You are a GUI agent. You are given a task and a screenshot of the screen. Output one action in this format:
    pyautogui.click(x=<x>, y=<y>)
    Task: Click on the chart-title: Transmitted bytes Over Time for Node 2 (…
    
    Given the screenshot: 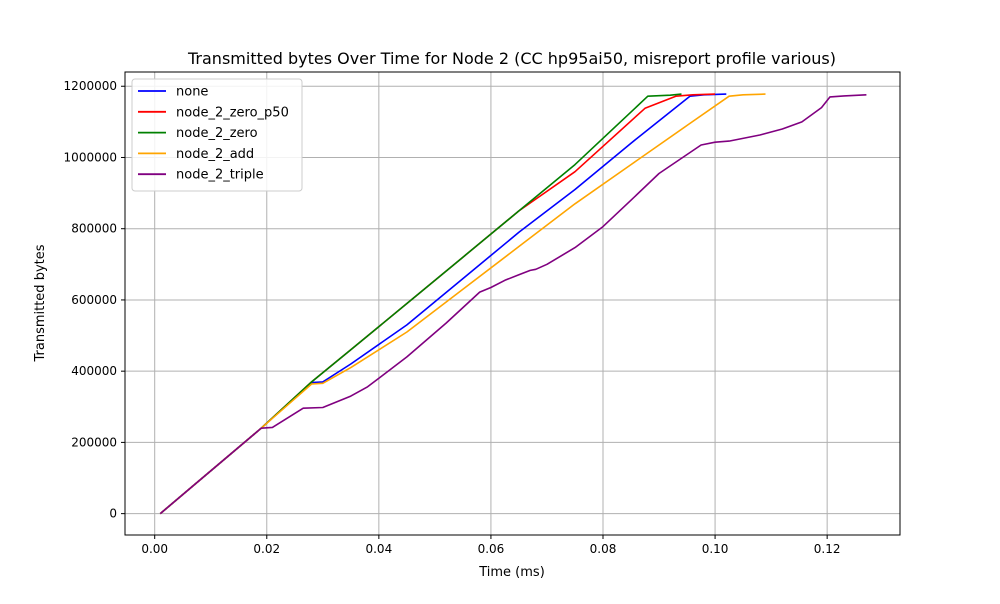 What is the action you would take?
    pyautogui.click(x=511, y=58)
    